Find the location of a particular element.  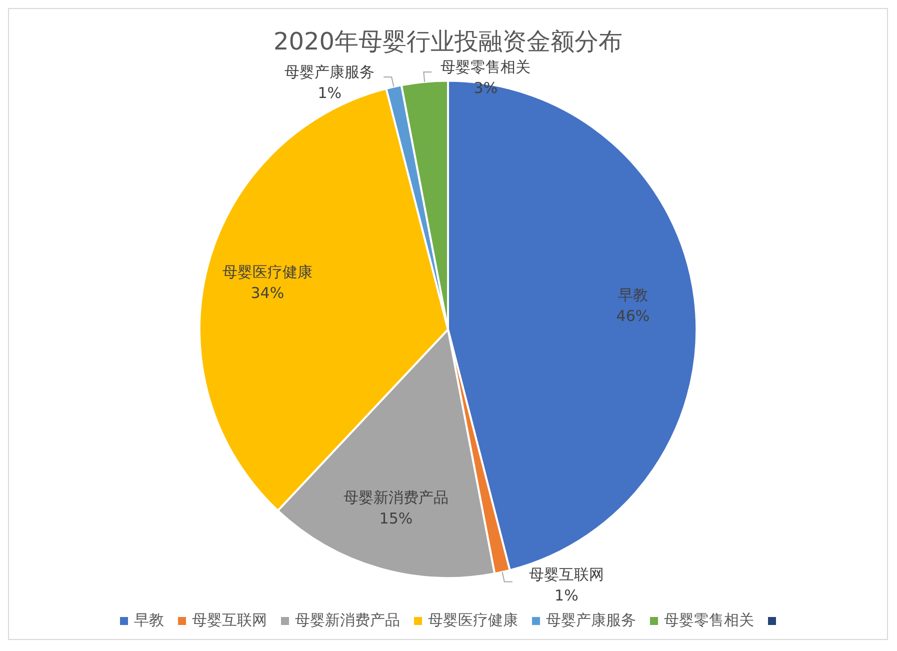

slice-label: 母婴零售相关 is located at coordinates (485, 67).